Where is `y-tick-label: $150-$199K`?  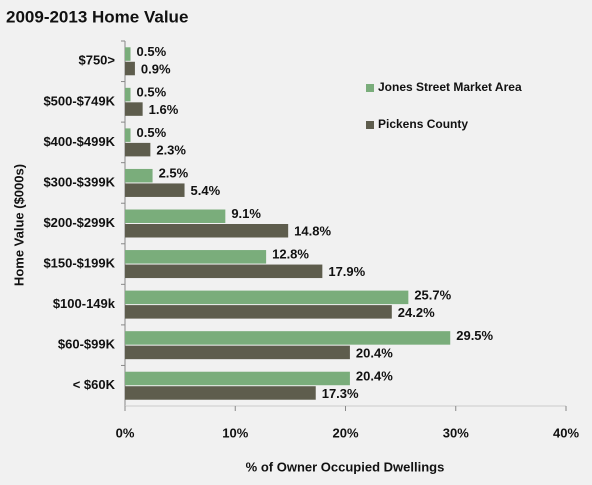 y-tick-label: $150-$199K is located at coordinates (79, 262).